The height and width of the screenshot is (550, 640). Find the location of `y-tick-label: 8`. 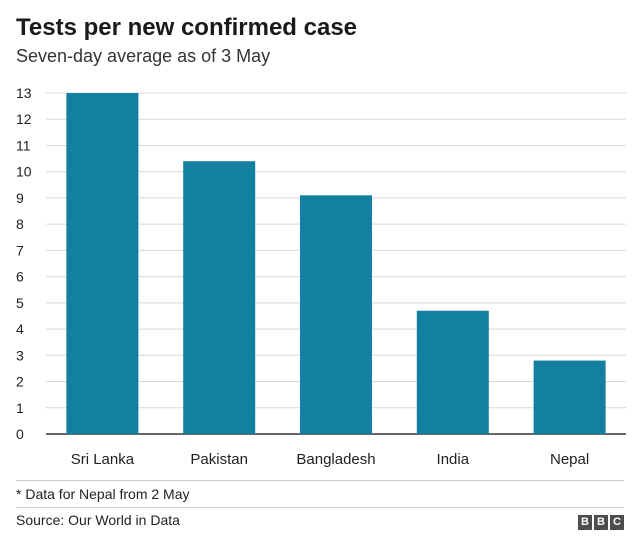

y-tick-label: 8 is located at coordinates (20, 224).